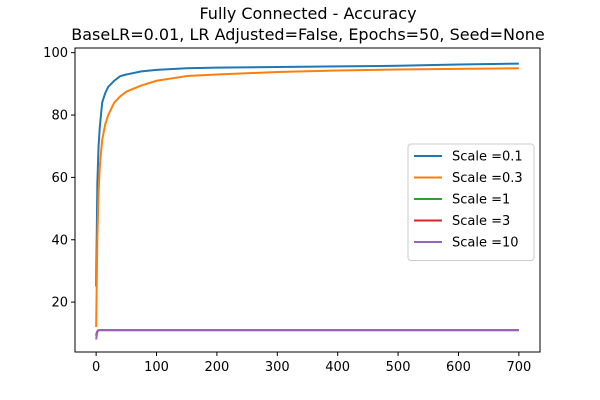  I want to click on x-tick-label: 600, so click(458, 367).